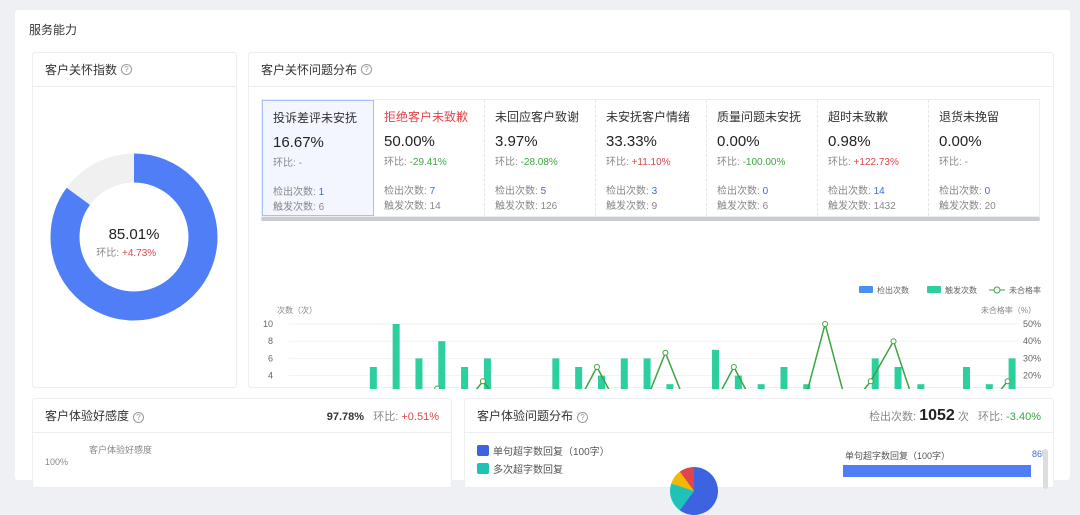 The width and height of the screenshot is (1080, 515). I want to click on detect-count: 14, so click(879, 191).